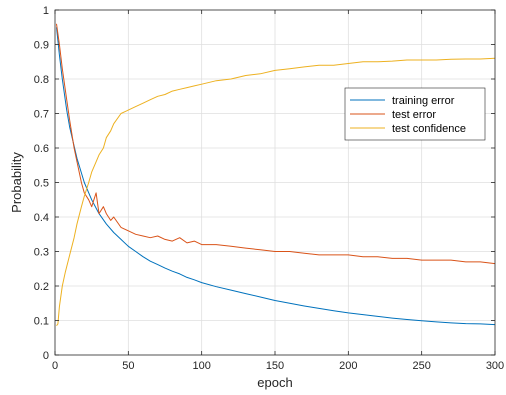  I want to click on y-tick-label: 0.3, so click(41, 253).